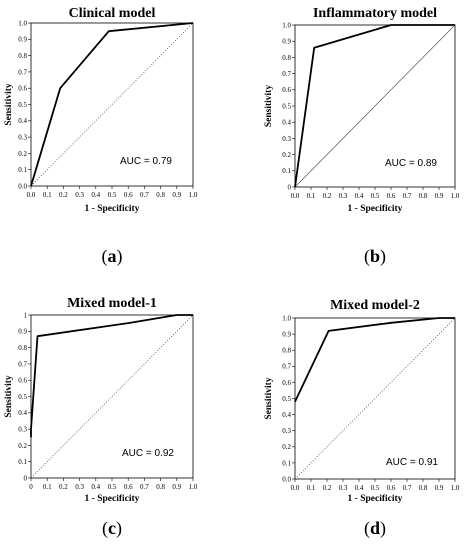 Image resolution: width=466 pixels, height=550 pixels. I want to click on auc-annotation: AUC = 0.79, so click(146, 161).